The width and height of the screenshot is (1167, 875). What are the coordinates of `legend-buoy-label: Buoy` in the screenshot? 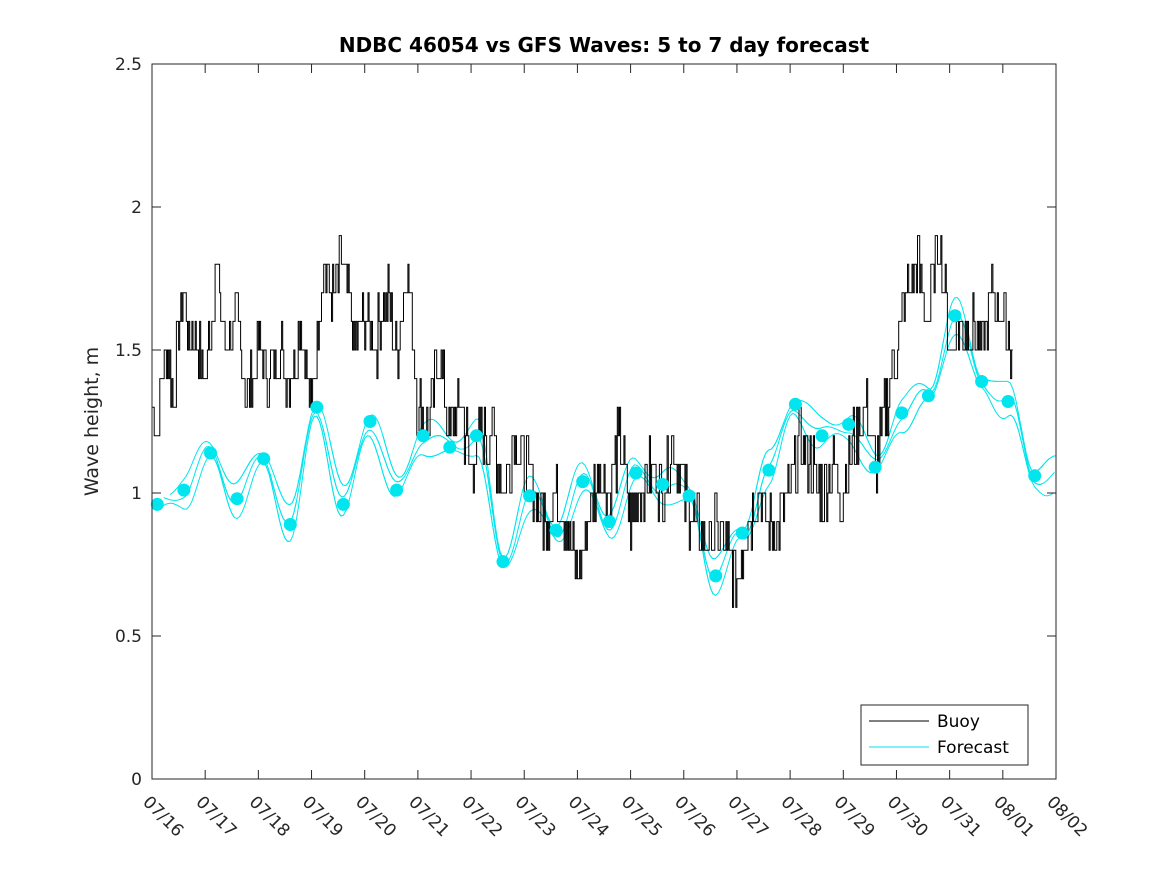 It's located at (958, 722).